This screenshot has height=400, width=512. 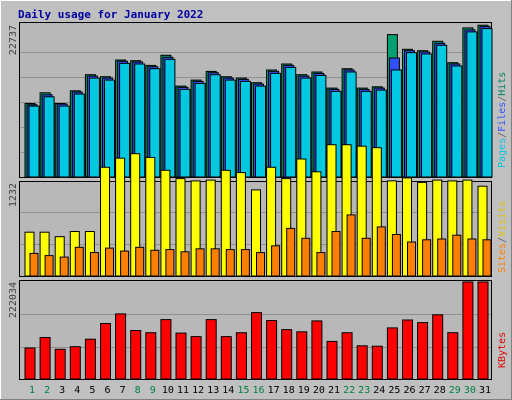 I want to click on x-label-22: 22, so click(x=349, y=390).